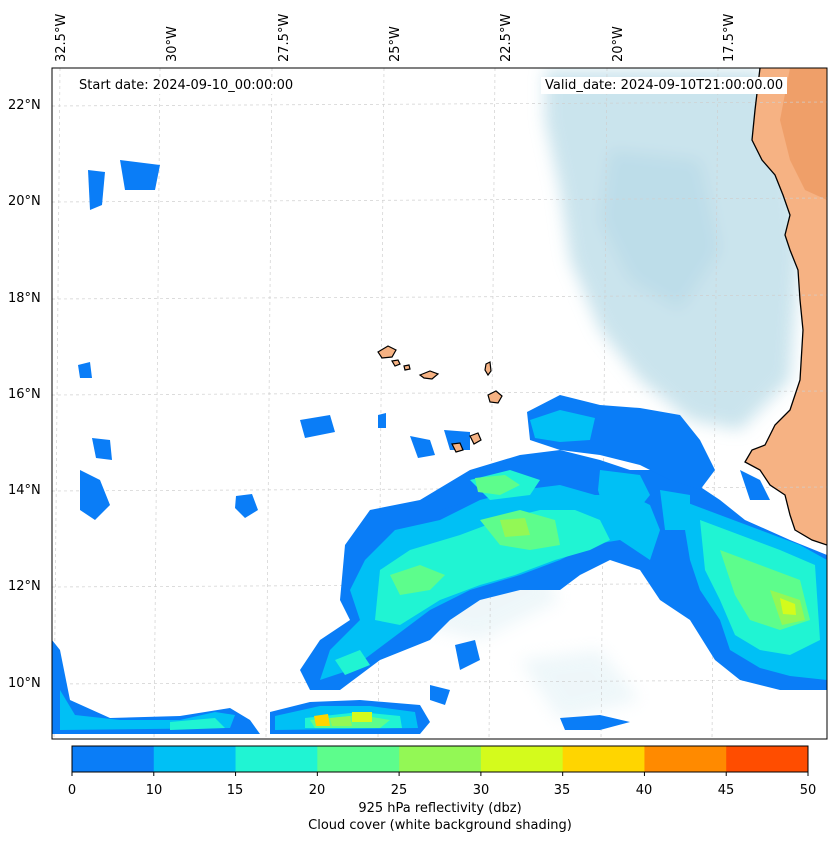 This screenshot has height=843, width=837. I want to click on coastline, so click(785, 307).